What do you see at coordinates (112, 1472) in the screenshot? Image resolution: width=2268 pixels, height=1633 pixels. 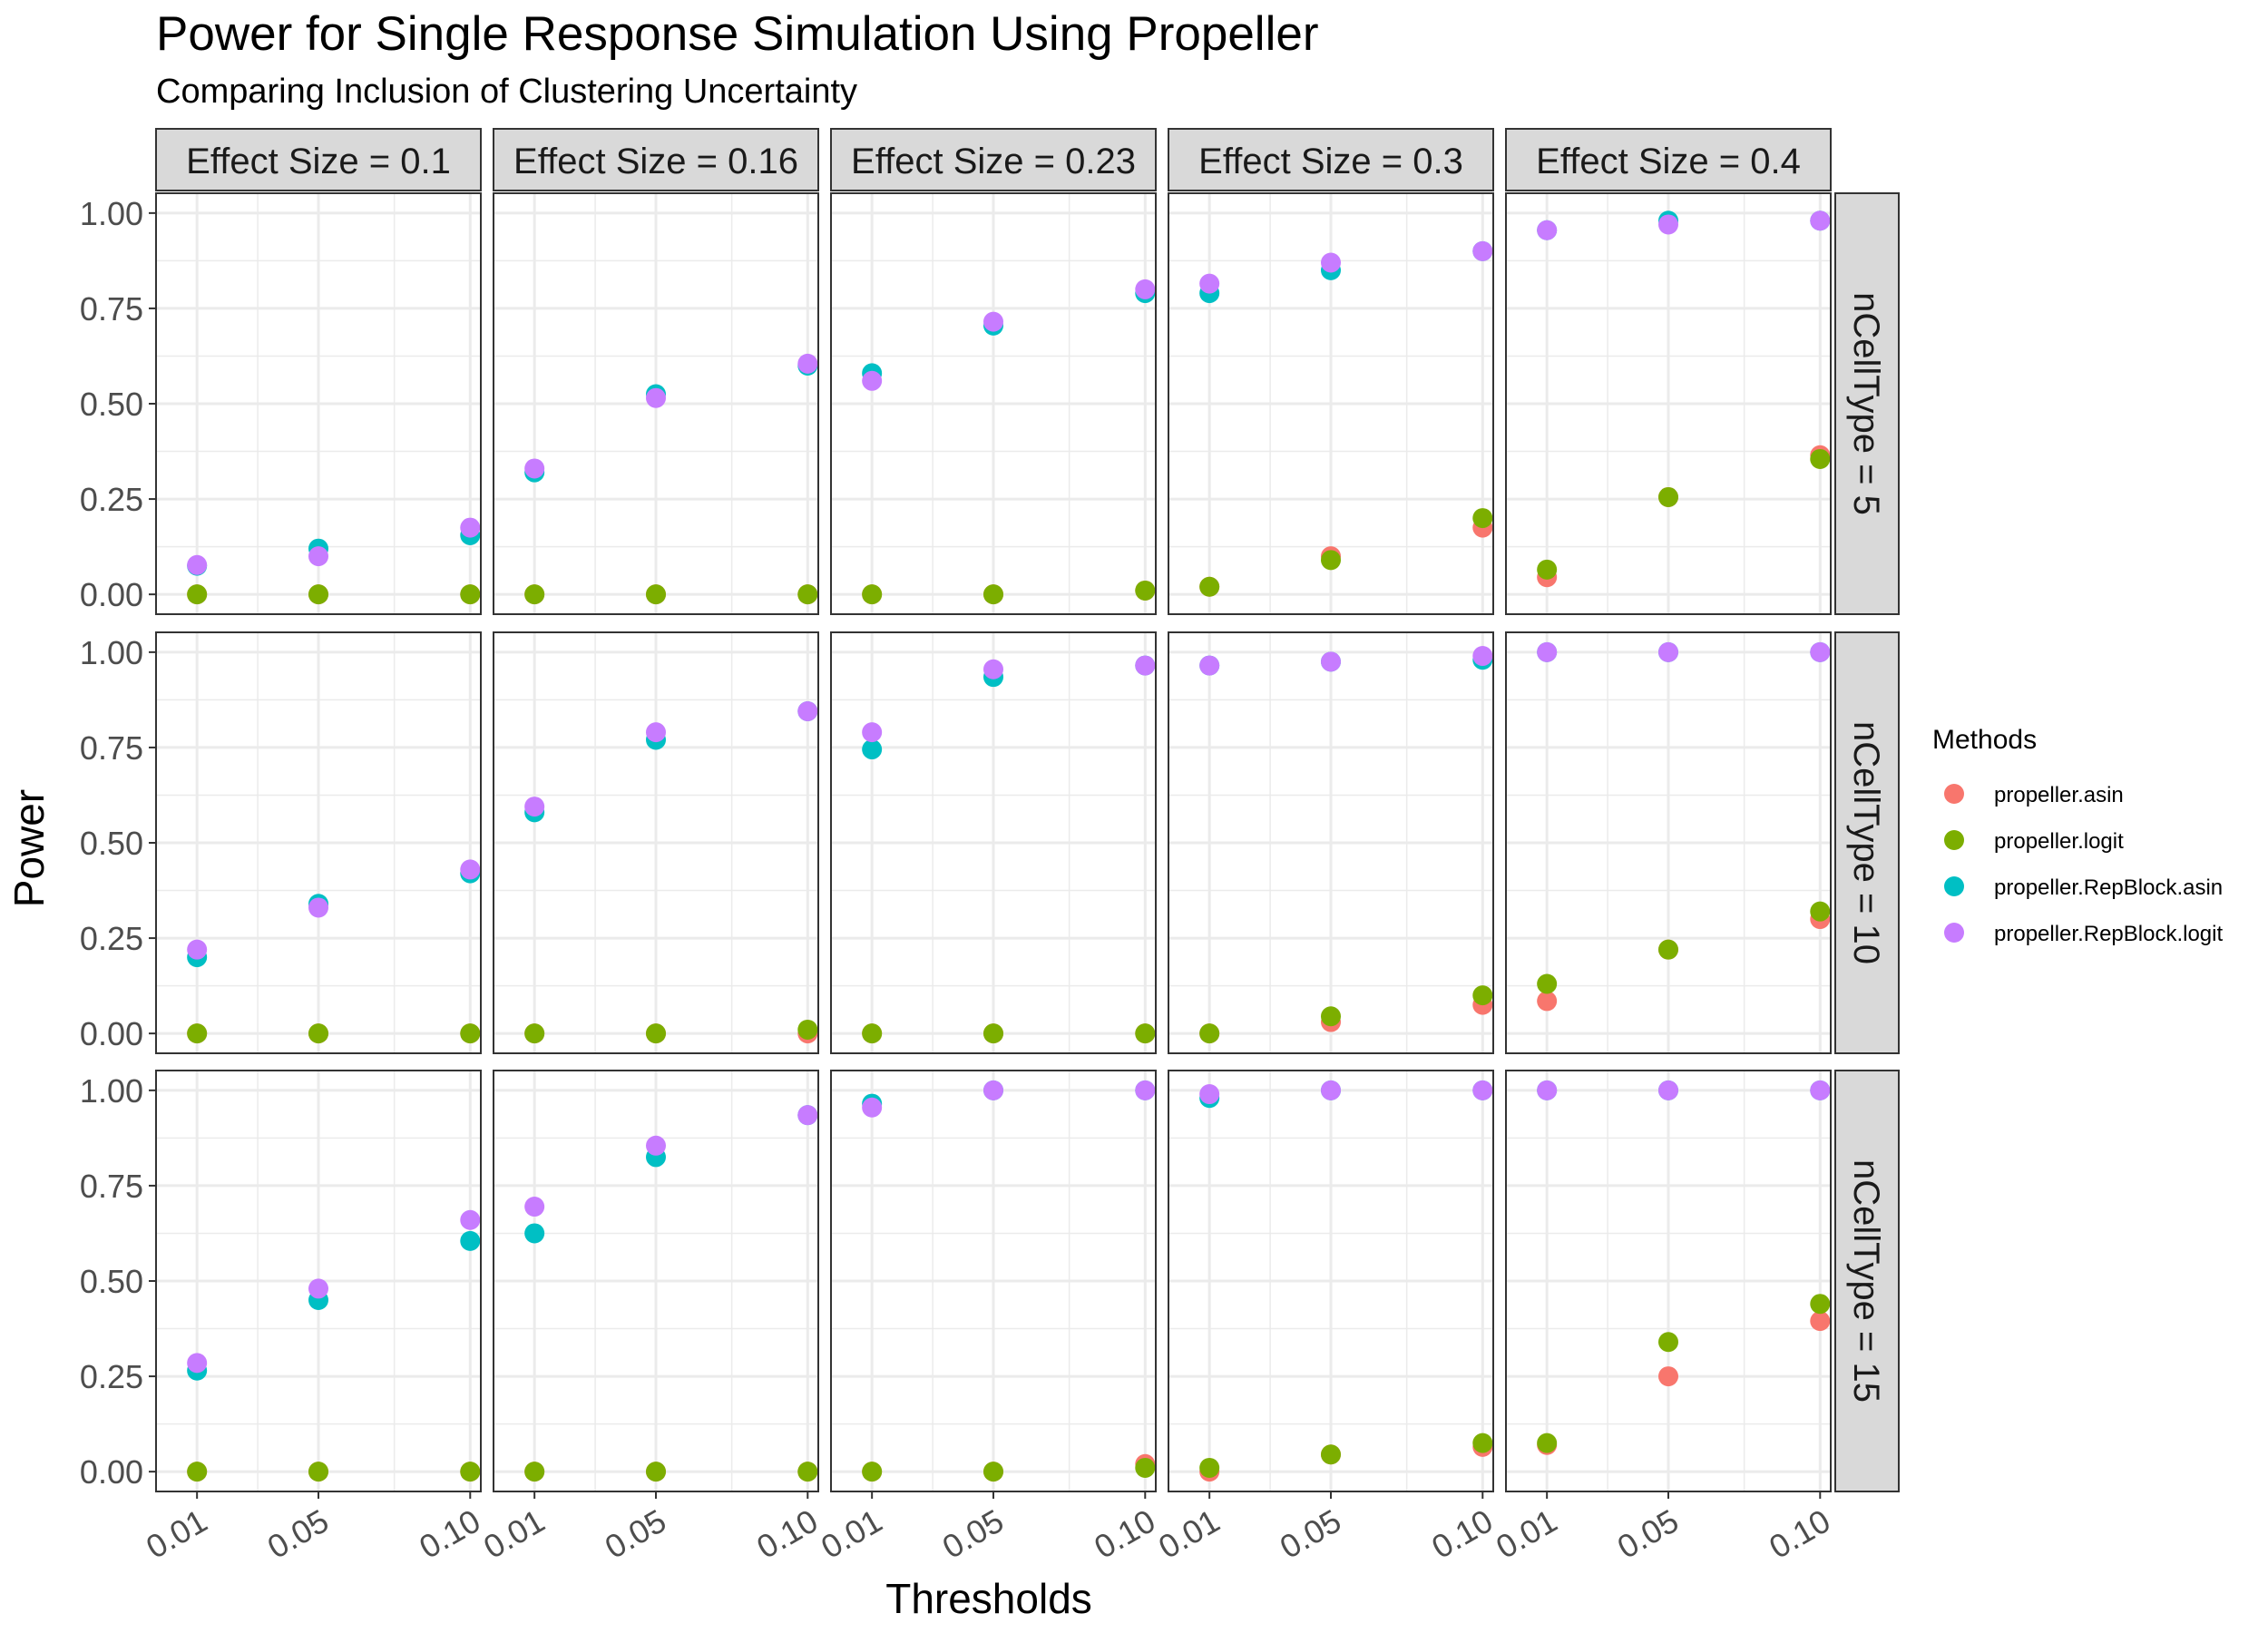 I see `y-tick-label: 0.00` at bounding box center [112, 1472].